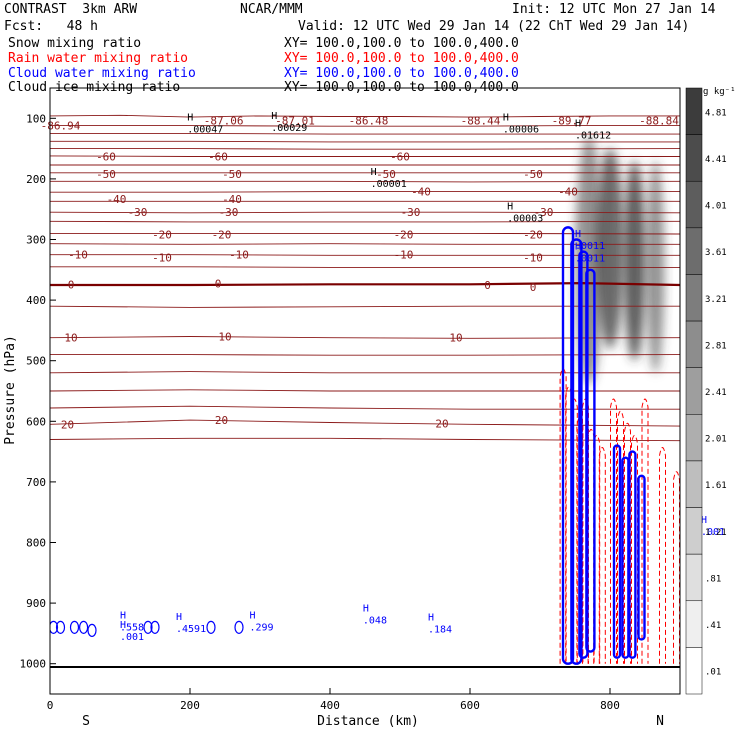 This screenshot has height=740, width=740. Describe the element at coordinates (106, 156) in the screenshot. I see `isotherm-label-7: -60` at that location.